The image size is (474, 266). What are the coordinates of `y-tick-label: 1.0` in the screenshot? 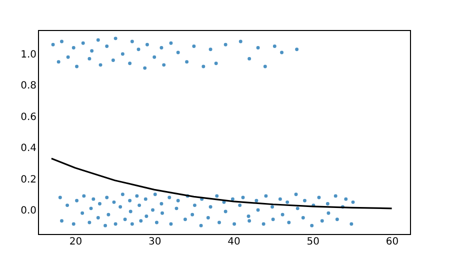 It's located at (28, 55).